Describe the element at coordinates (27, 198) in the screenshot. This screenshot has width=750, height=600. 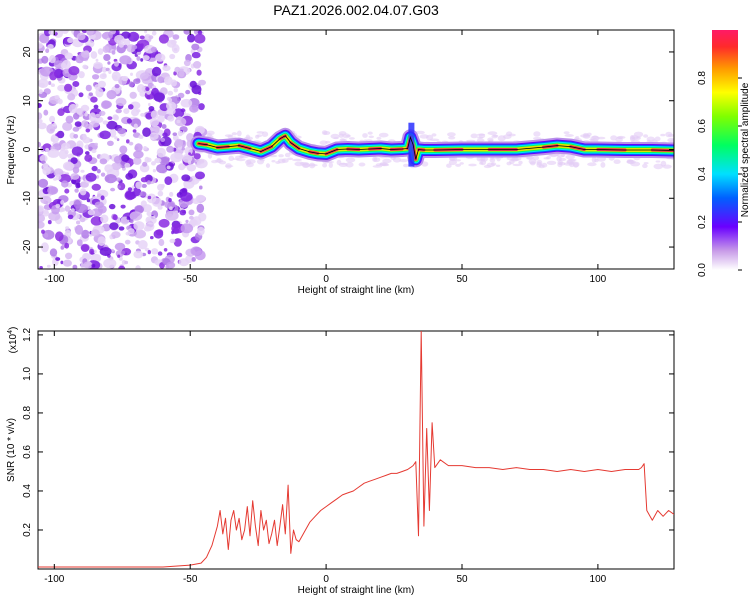
I see `top-y-tick-label: -10` at that location.